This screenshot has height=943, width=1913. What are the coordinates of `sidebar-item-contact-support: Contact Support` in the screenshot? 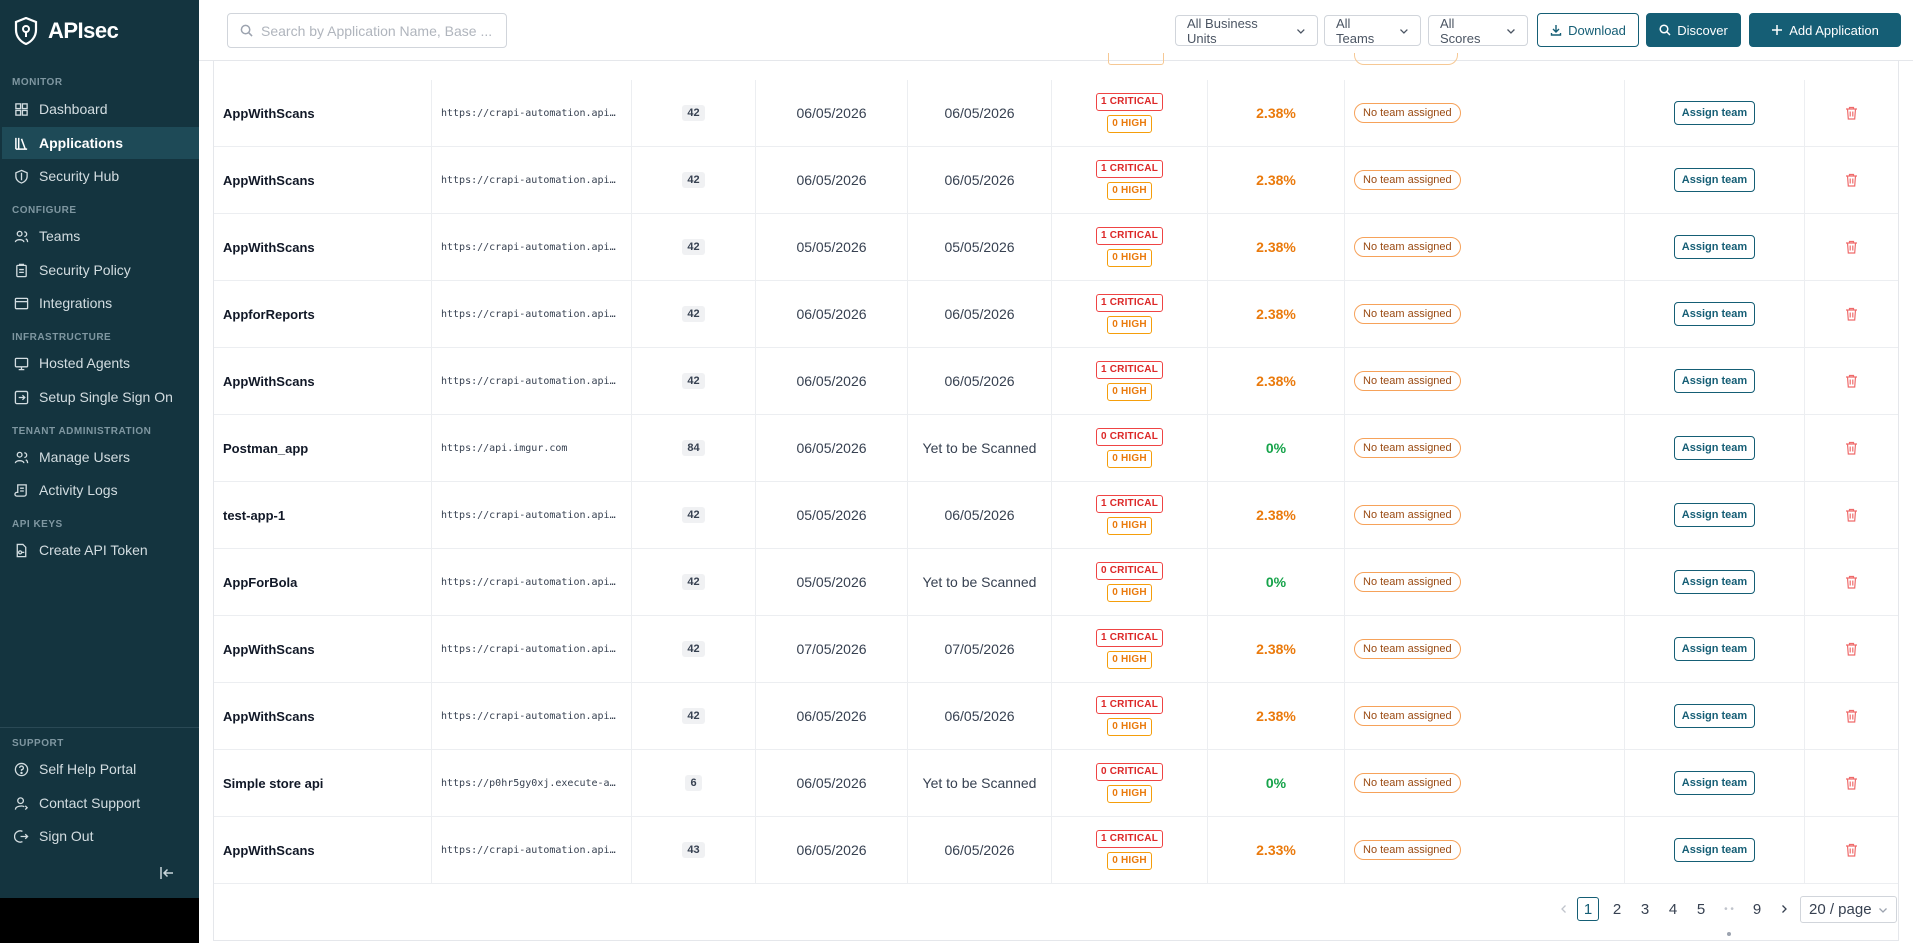 It's located at (100, 803).